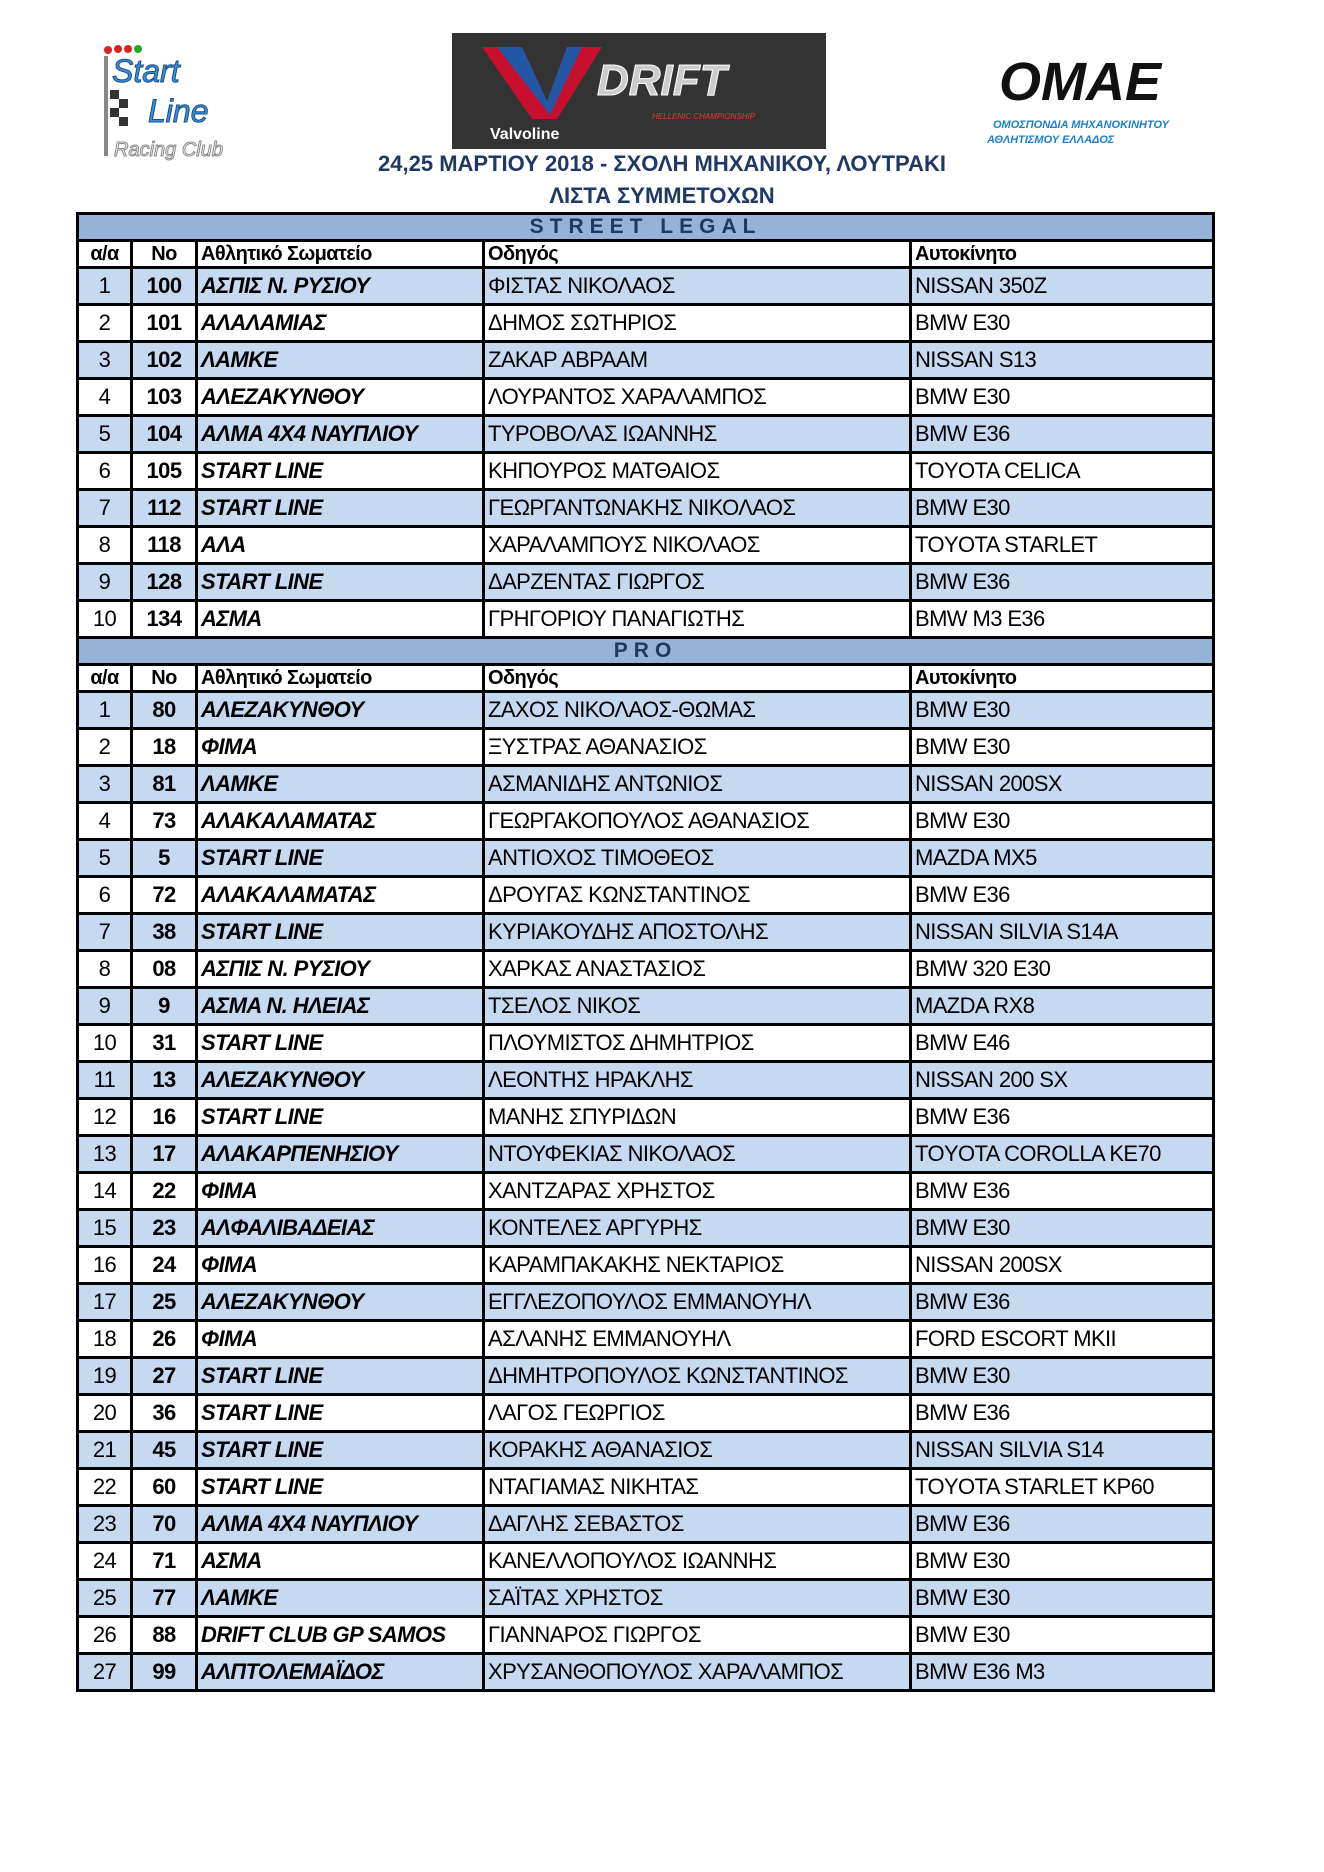 This screenshot has height=1872, width=1324. What do you see at coordinates (697, 434) in the screenshot?
I see `driver-cell: ΤΥΡΟΒΟΛΑΣ ΙΩΑΝΝΗΣ` at bounding box center [697, 434].